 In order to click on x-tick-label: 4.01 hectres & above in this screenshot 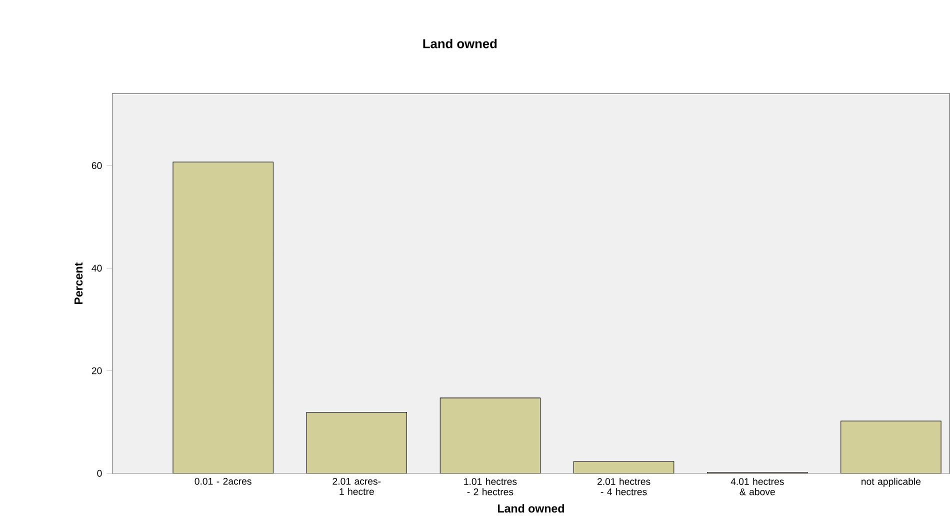, I will do `click(757, 487)`.